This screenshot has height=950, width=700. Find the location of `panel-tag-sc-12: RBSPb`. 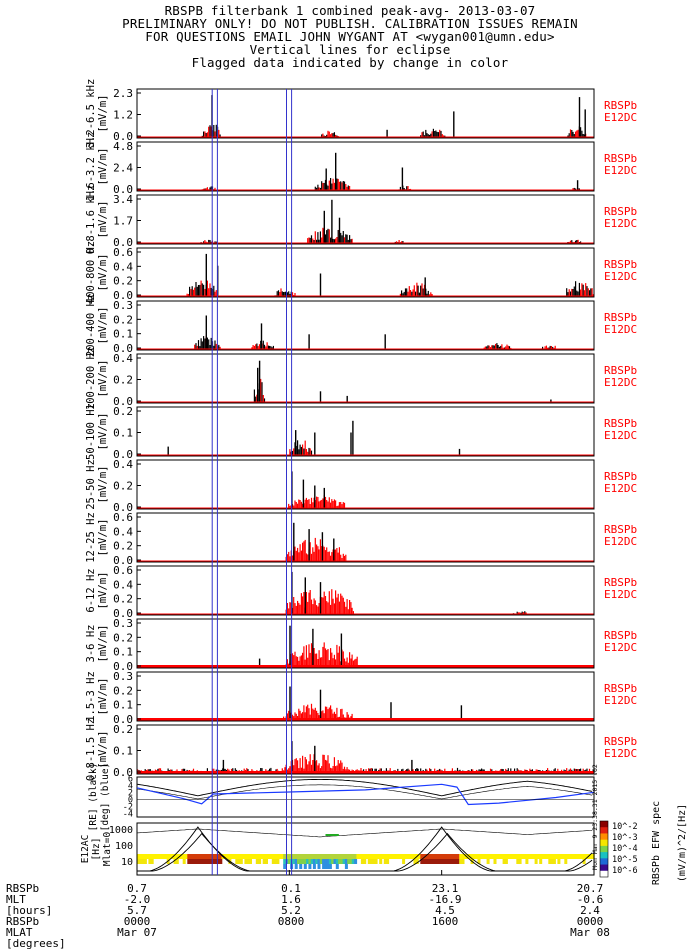

panel-tag-sc-12: RBSPb is located at coordinates (620, 741).